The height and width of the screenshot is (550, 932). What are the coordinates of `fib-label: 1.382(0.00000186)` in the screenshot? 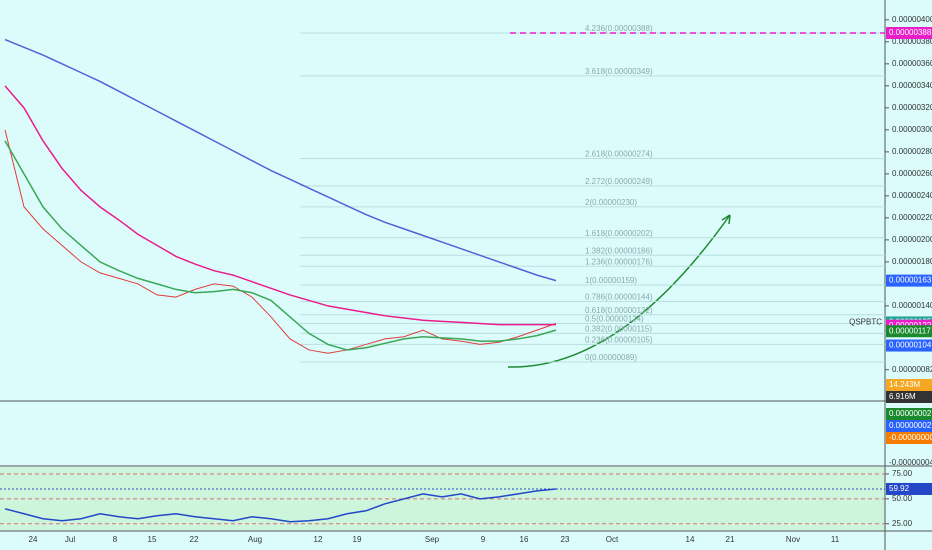 It's located at (619, 250).